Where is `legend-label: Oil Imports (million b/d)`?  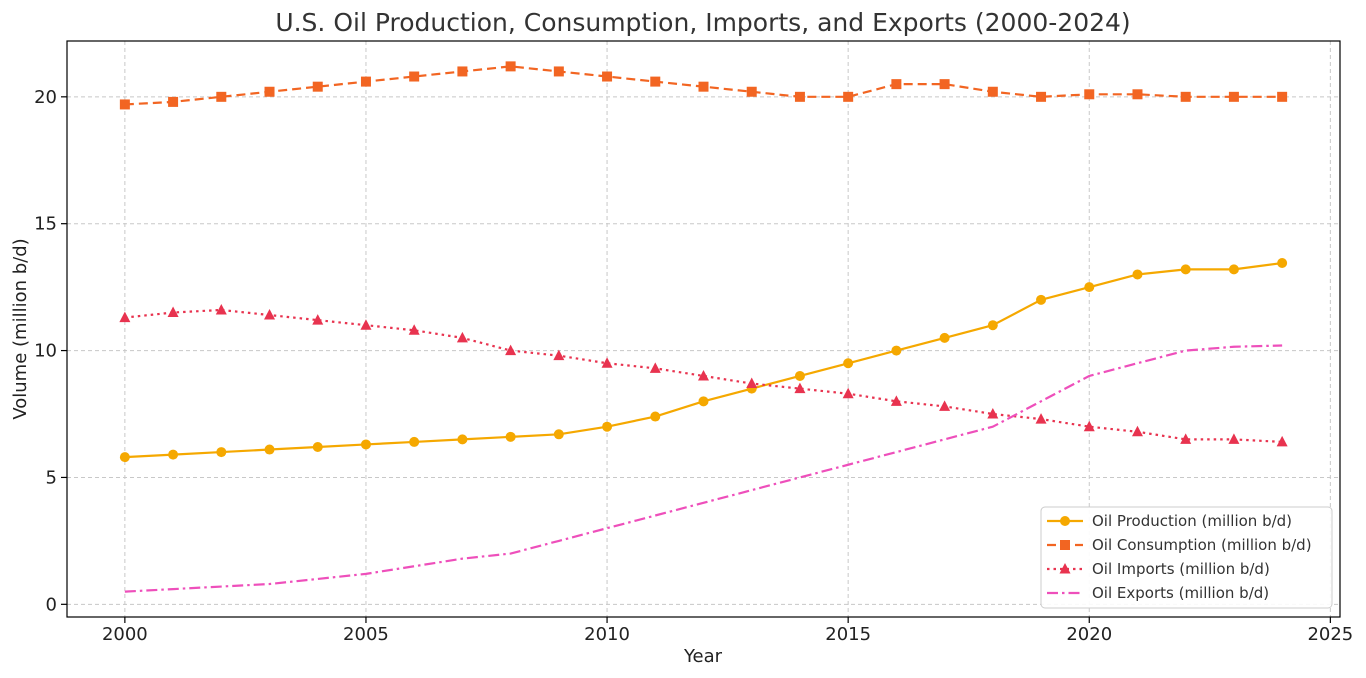 legend-label: Oil Imports (million b/d) is located at coordinates (1181, 569).